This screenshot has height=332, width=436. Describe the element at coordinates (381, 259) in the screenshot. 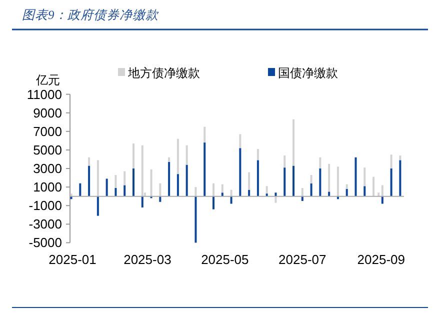

I see `x-tick-label: 2025-09` at that location.